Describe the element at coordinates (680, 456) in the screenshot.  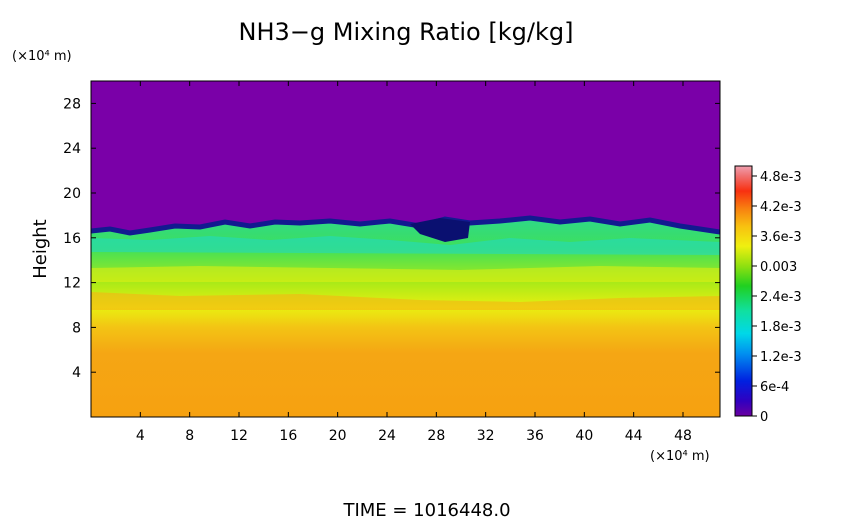
I see `x-unit-label: (×10⁴ m)` at that location.